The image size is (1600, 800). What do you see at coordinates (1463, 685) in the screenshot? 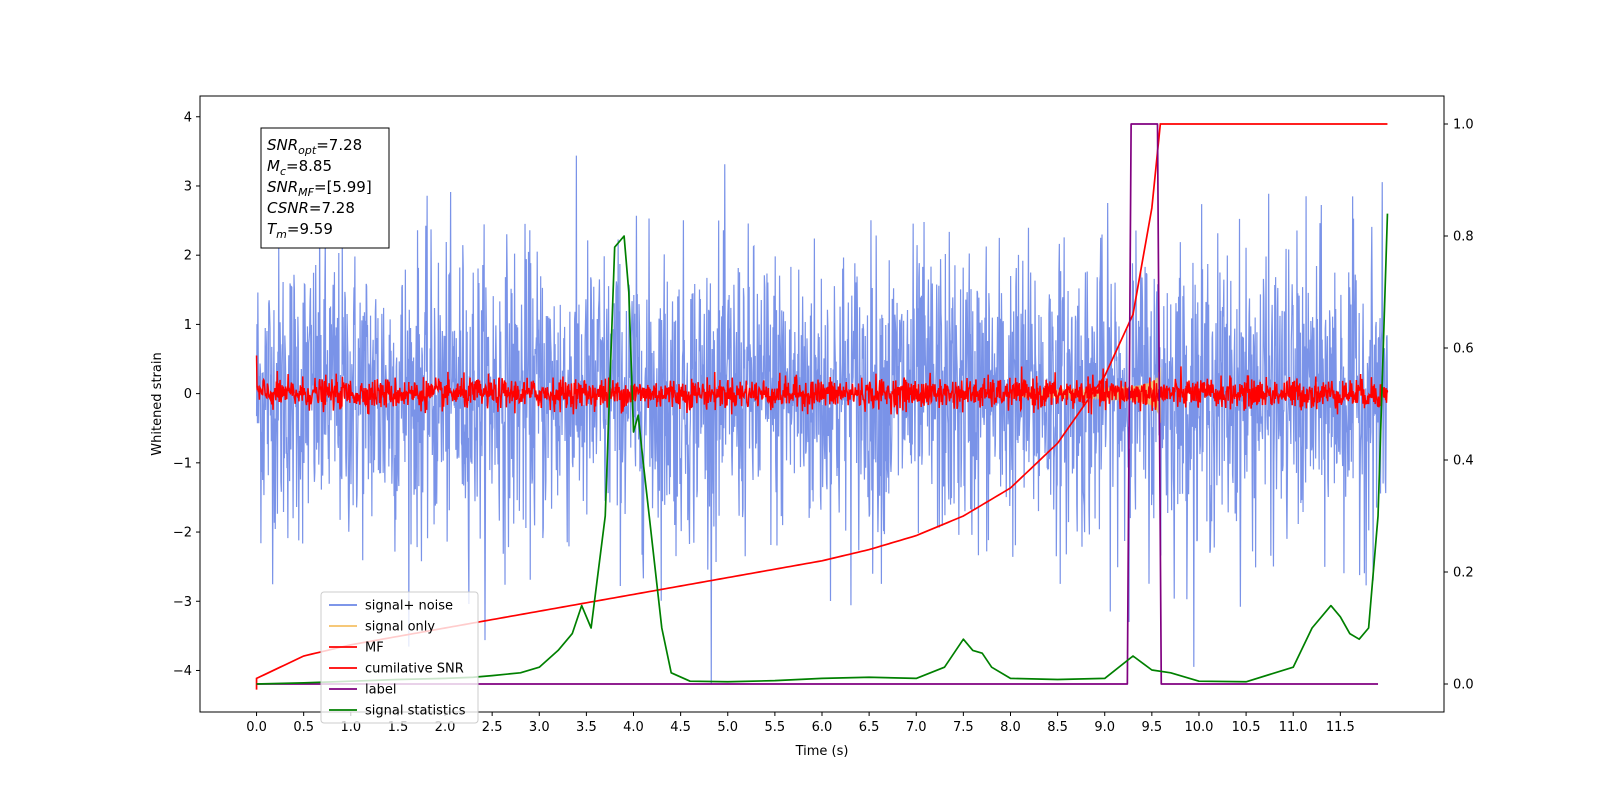
I see `y-tick-label-right: 0.0` at bounding box center [1463, 685].